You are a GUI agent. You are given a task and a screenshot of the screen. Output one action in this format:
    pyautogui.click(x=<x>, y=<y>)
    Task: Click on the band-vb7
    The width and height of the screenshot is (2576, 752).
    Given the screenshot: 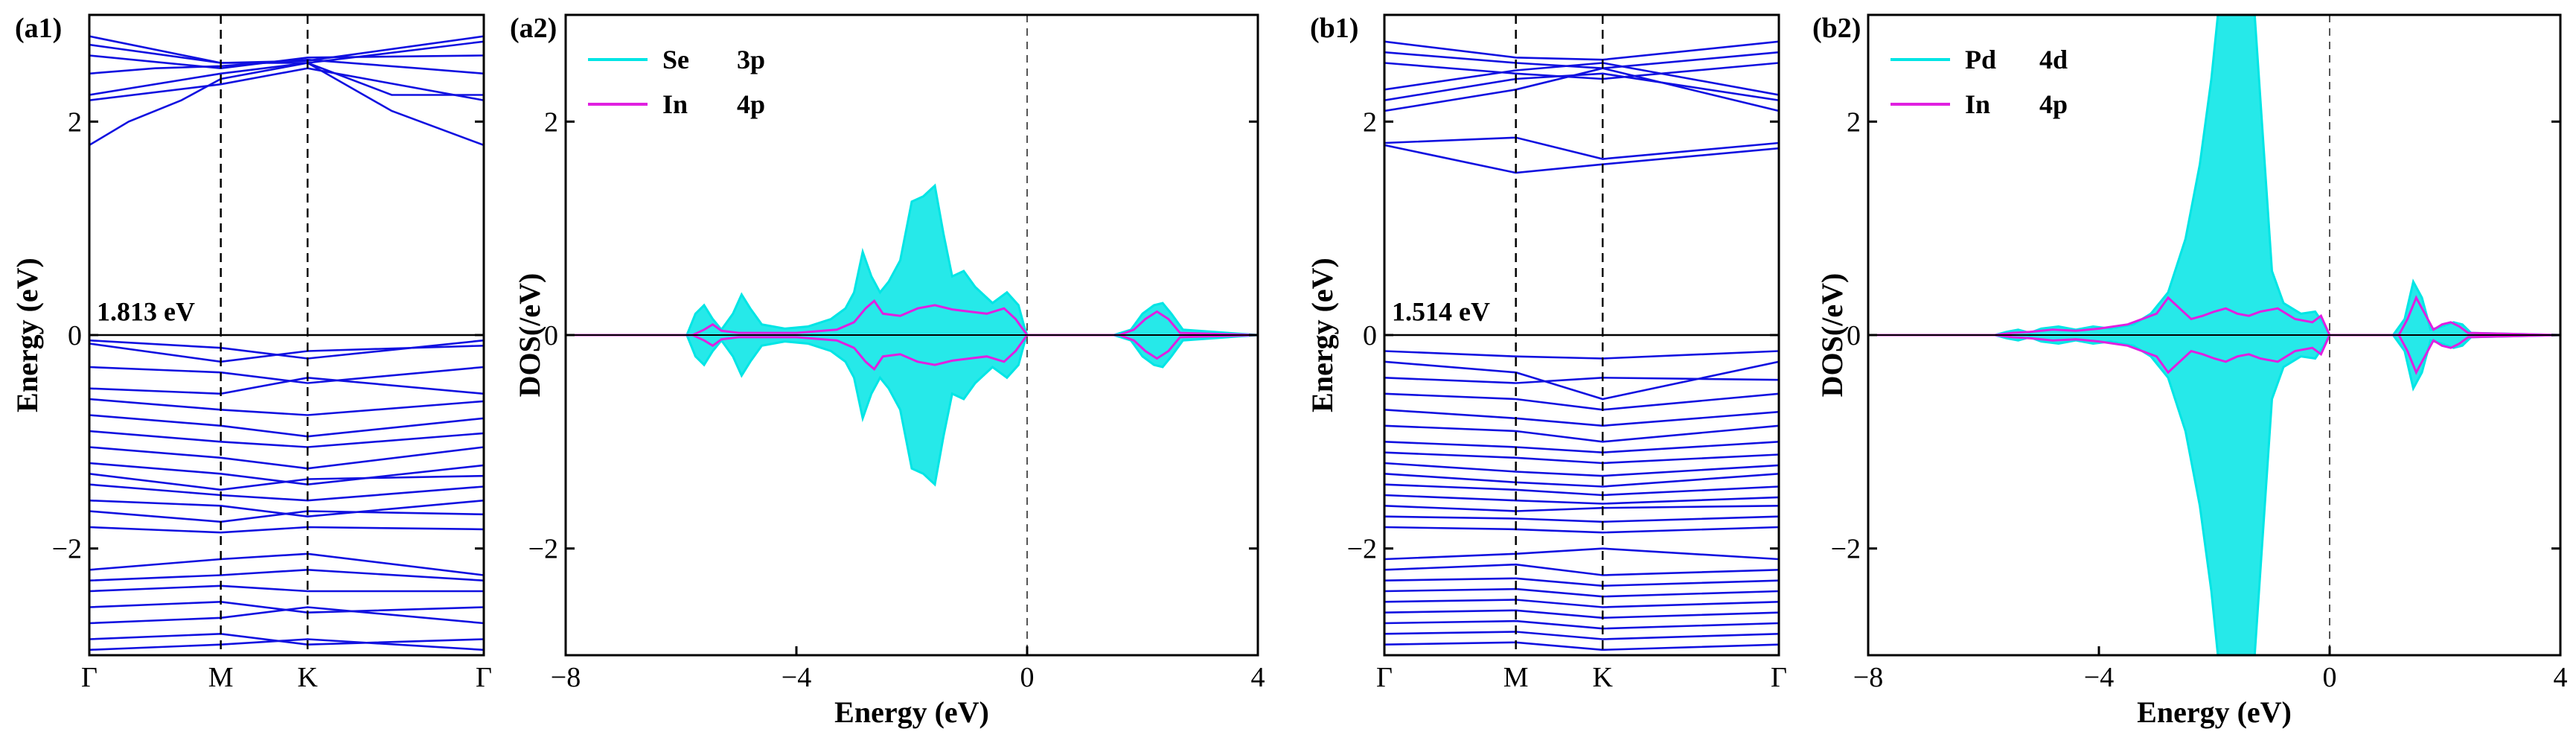 What is the action you would take?
    pyautogui.click(x=1581, y=447)
    